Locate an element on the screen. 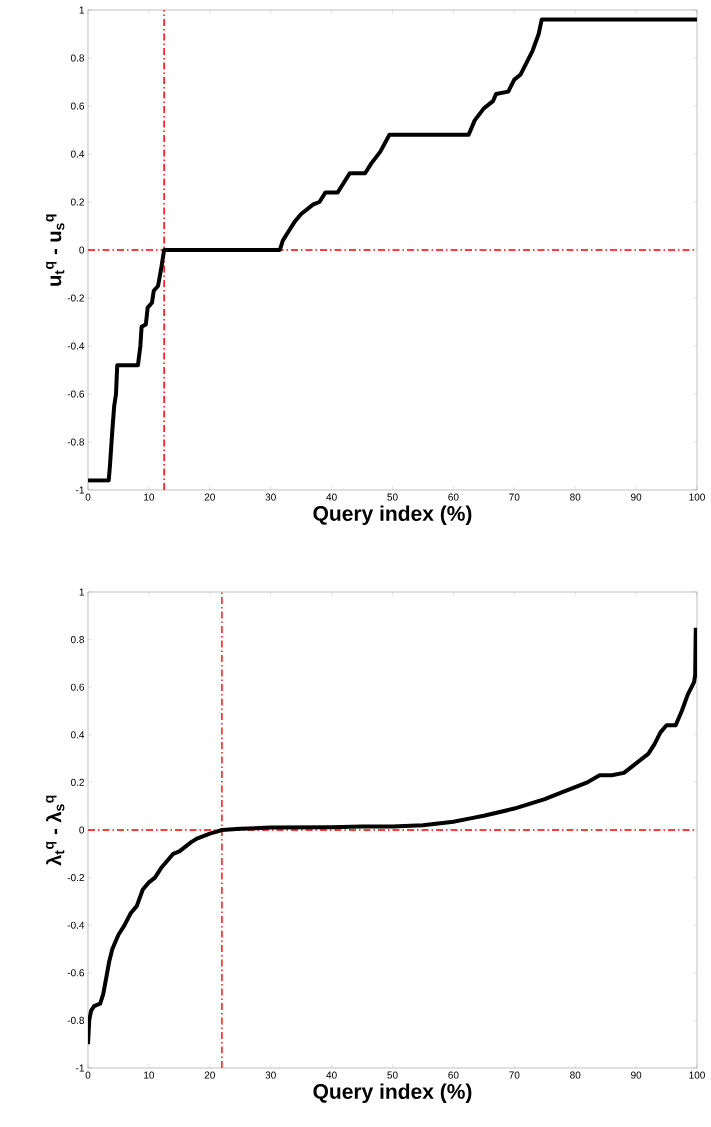 Image resolution: width=711 pixels, height=1127 pixels. y-axis-title: λ$_{t}$$^{q}$ - λ$_{s}$q is located at coordinates (55, 830).